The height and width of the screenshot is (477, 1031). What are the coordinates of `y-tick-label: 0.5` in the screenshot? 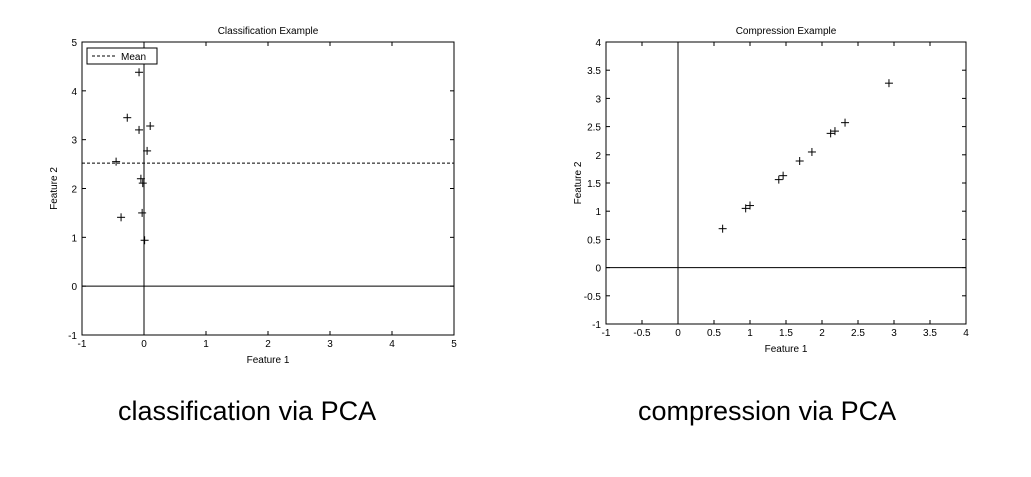 It's located at (594, 240).